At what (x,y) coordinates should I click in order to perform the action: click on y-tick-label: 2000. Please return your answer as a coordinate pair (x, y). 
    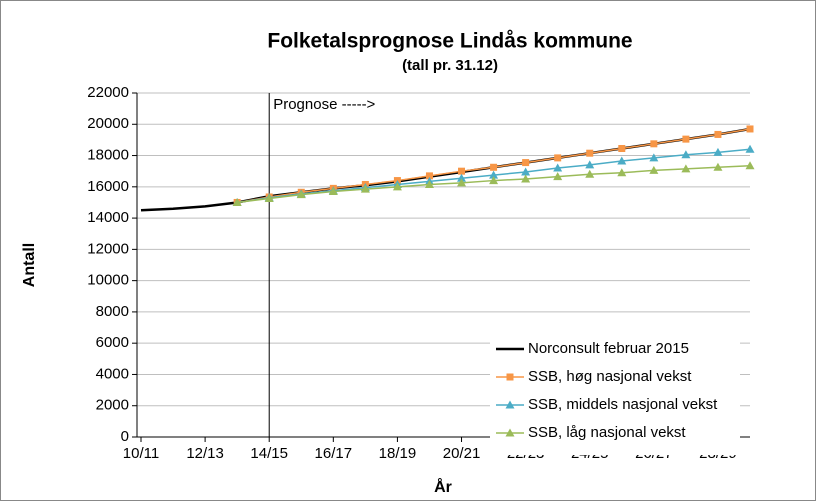
    Looking at the image, I should click on (112, 405).